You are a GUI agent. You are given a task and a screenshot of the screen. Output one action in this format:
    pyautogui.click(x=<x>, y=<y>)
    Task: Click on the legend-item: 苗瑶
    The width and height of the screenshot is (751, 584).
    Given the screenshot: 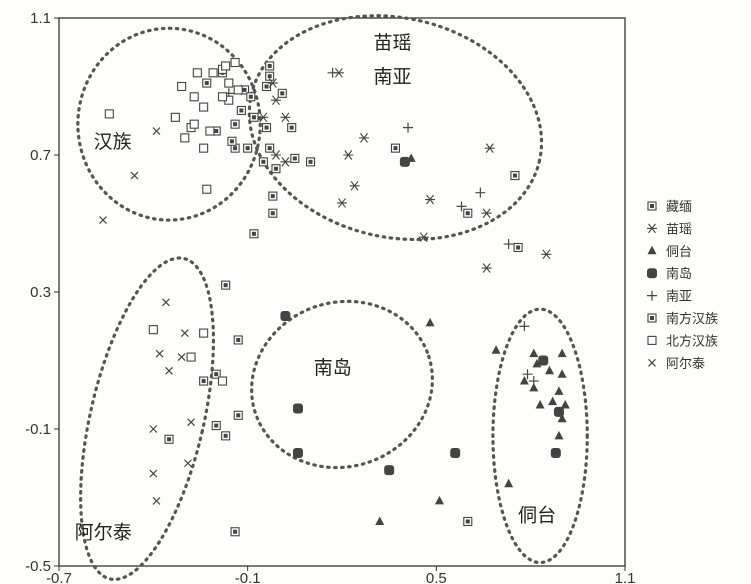 What is the action you would take?
    pyautogui.click(x=669, y=229)
    